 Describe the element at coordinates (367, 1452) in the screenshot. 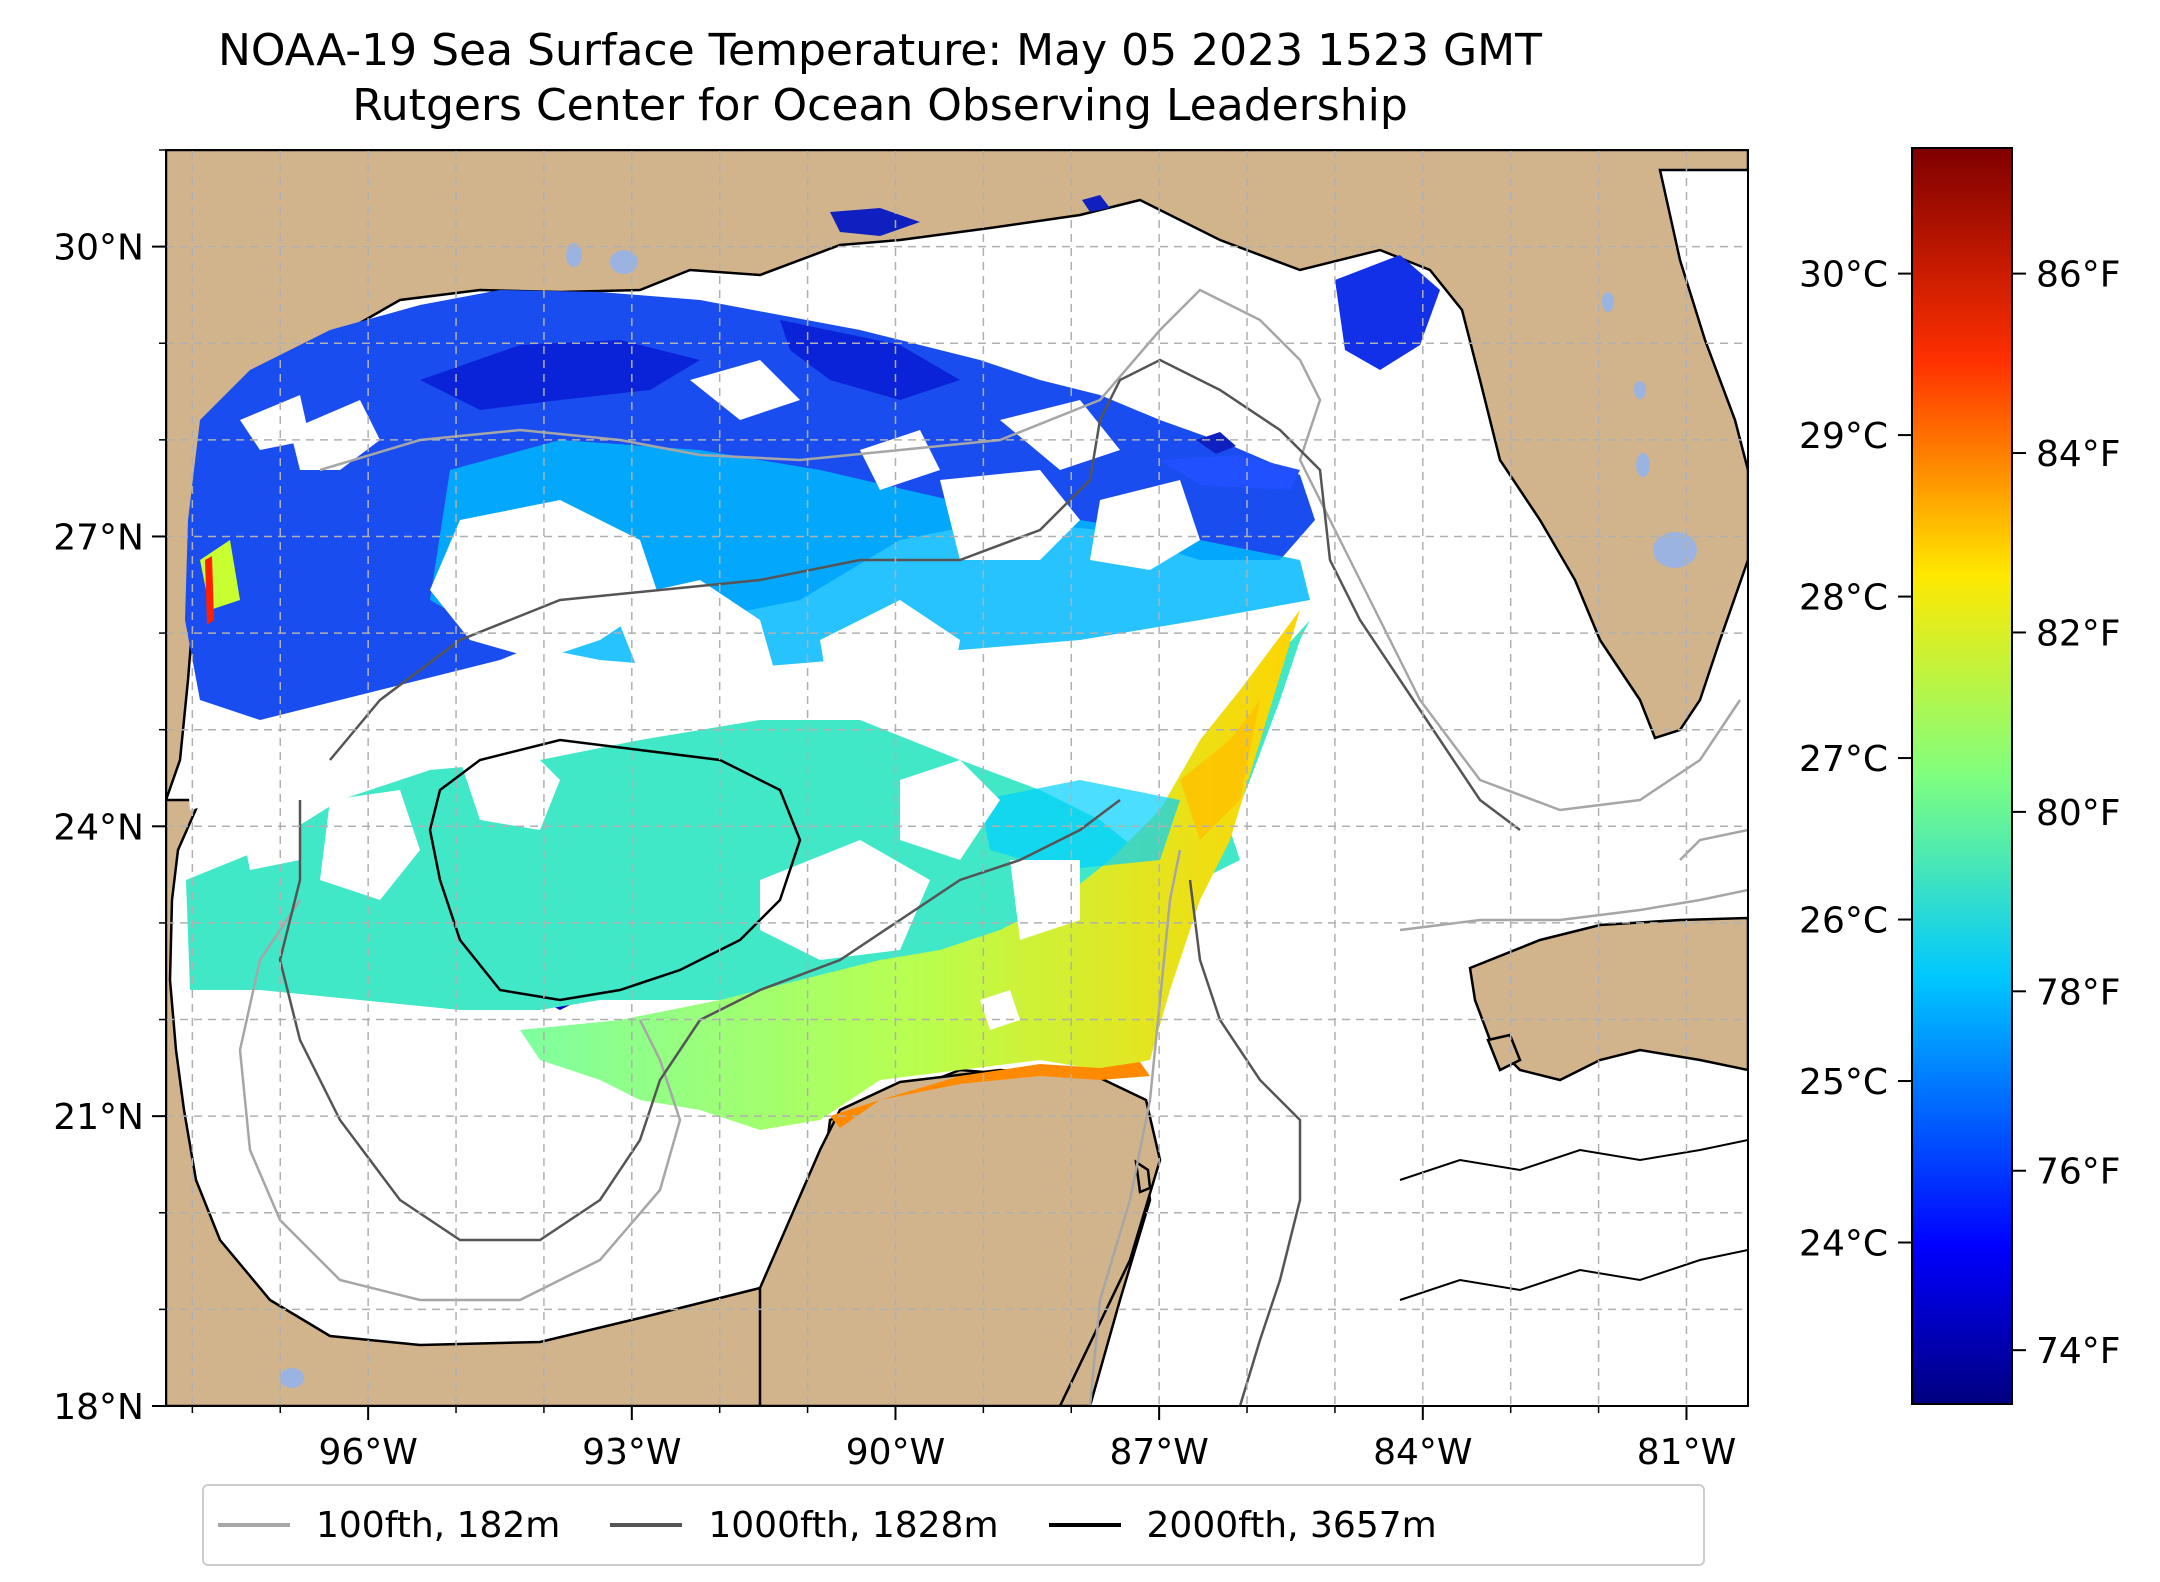

I see `x-tick-label: 96°W` at that location.